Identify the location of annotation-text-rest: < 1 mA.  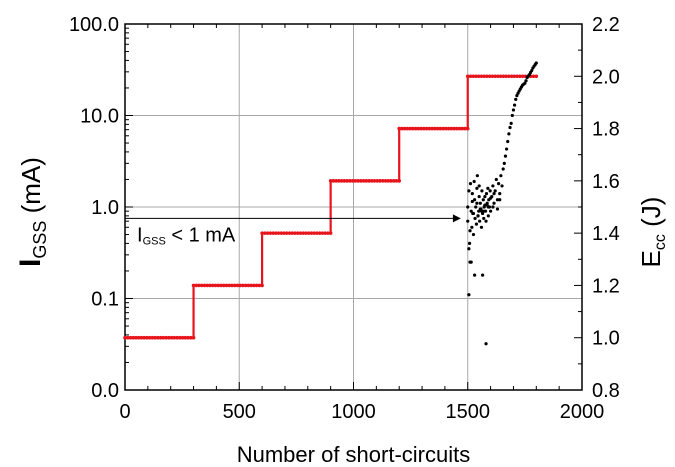
(201, 235).